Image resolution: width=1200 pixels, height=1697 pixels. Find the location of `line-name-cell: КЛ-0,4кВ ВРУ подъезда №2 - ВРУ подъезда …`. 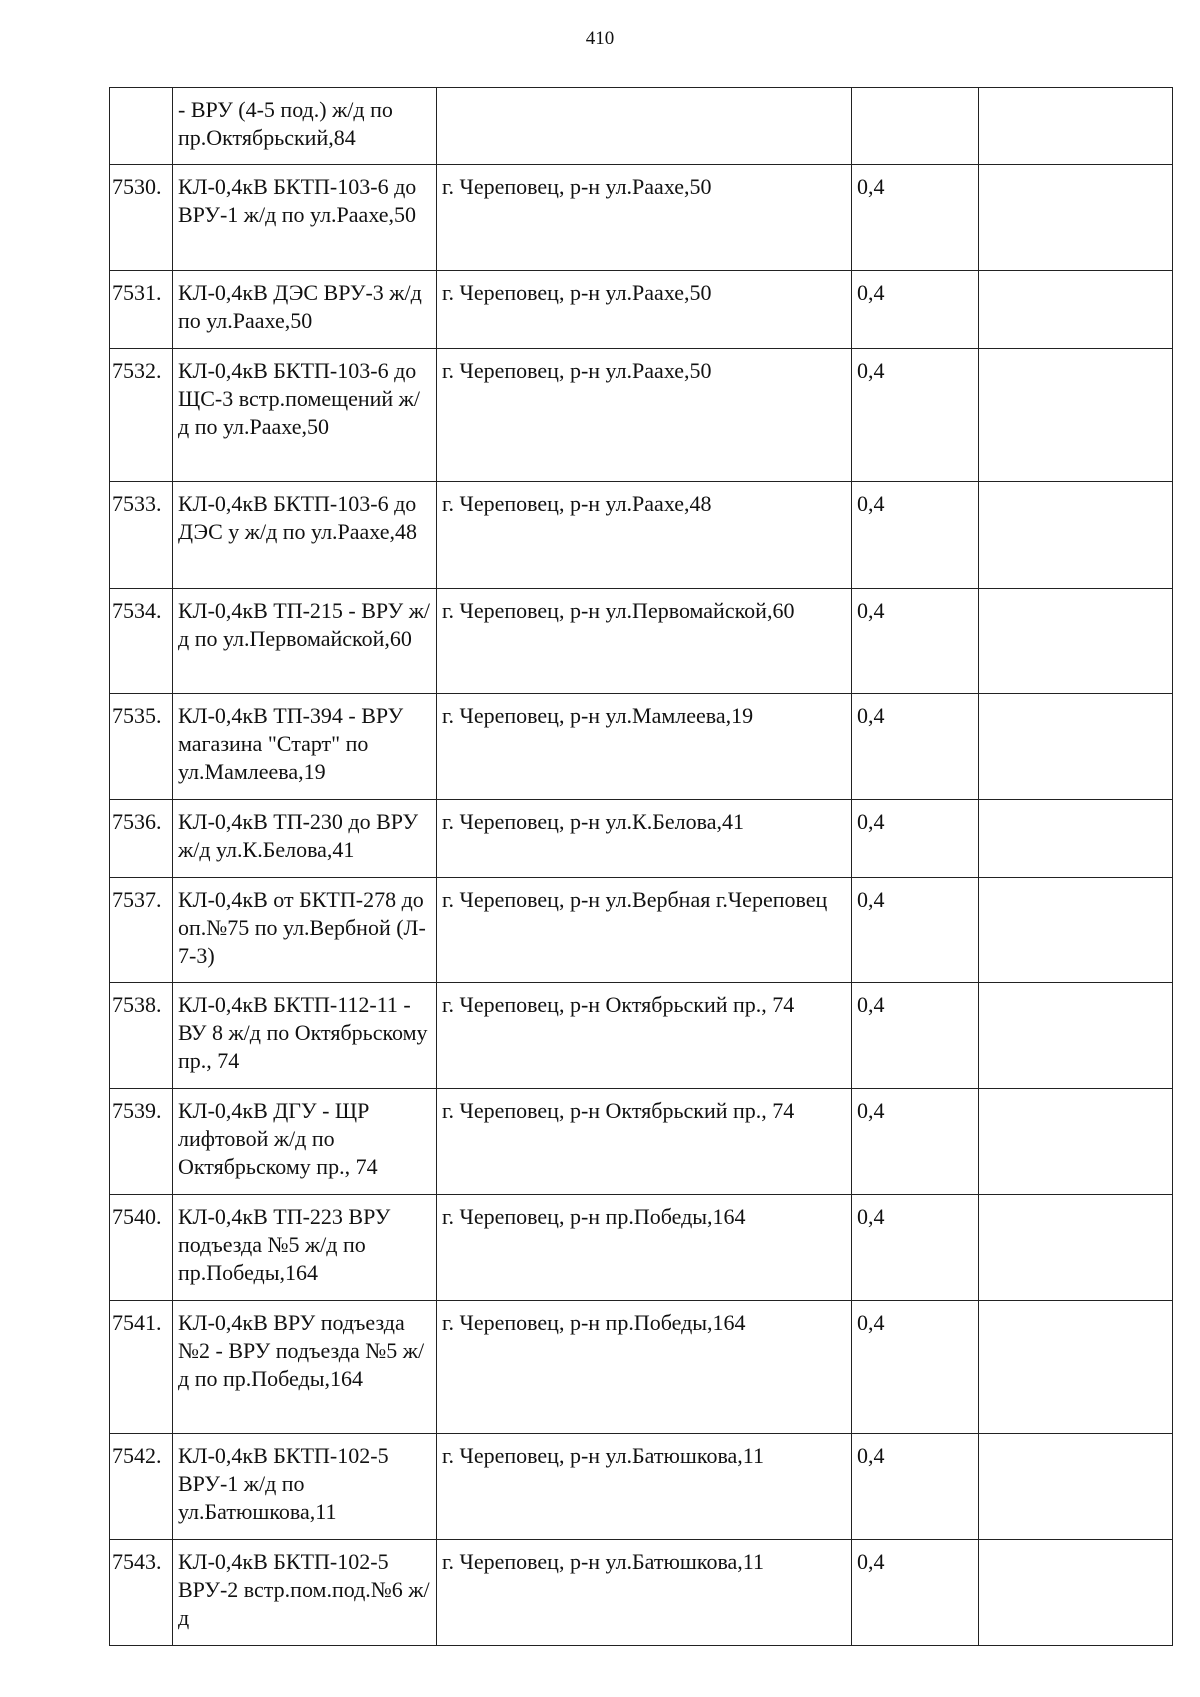

line-name-cell: КЛ-0,4кВ ВРУ подъезда №2 - ВРУ подъезда … is located at coordinates (304, 1367).